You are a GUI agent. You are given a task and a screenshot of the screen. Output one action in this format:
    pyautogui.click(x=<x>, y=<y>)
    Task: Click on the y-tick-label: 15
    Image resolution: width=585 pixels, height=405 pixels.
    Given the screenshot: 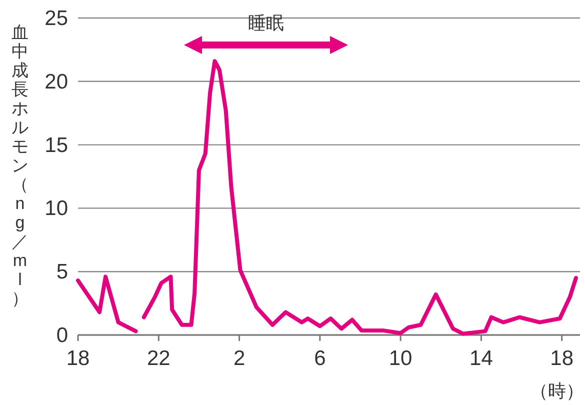 What is the action you would take?
    pyautogui.click(x=56, y=145)
    